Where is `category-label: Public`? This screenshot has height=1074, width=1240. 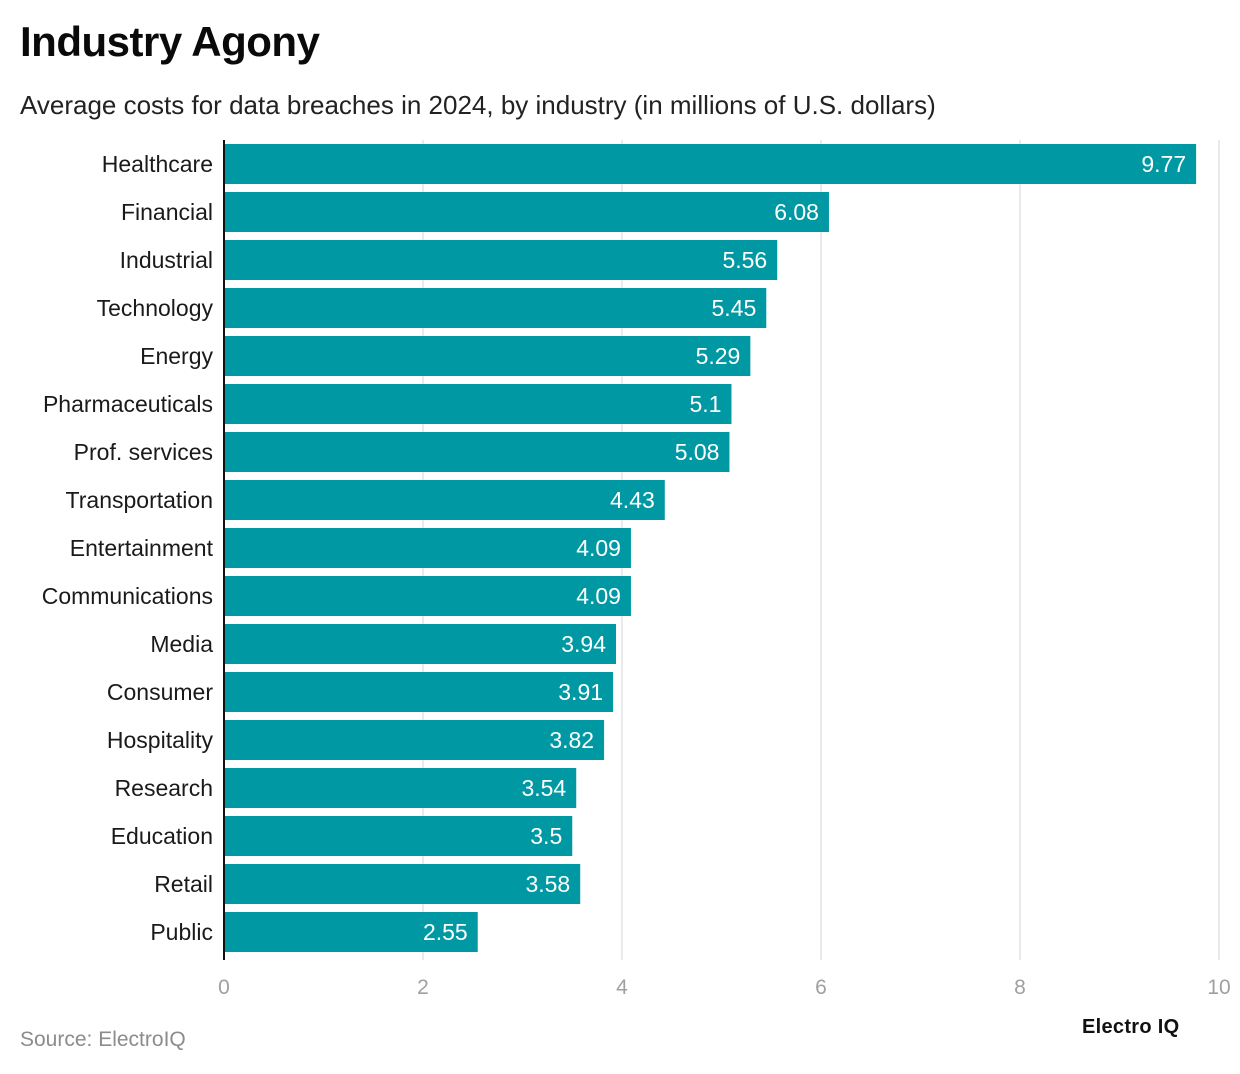 category-label: Public is located at coordinates (181, 932).